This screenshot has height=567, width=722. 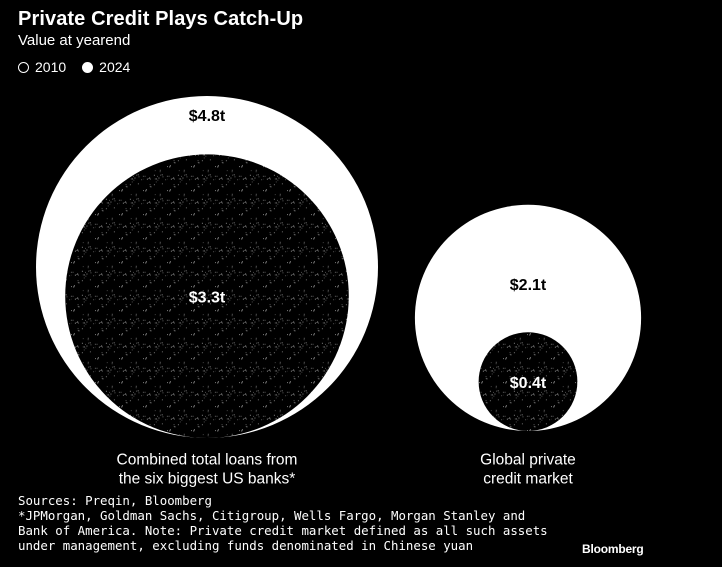 What do you see at coordinates (115, 500) in the screenshot?
I see `footnote-line: Sources: Preqin, Bloomberg` at bounding box center [115, 500].